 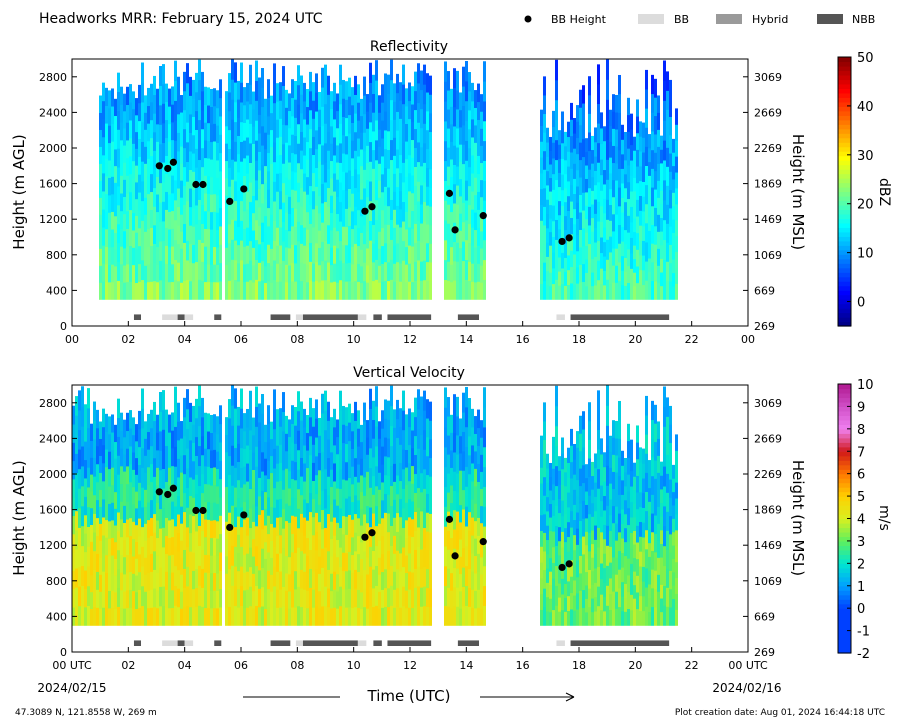 I want to click on reflectivity-bb-type-bars, so click(x=401, y=317).